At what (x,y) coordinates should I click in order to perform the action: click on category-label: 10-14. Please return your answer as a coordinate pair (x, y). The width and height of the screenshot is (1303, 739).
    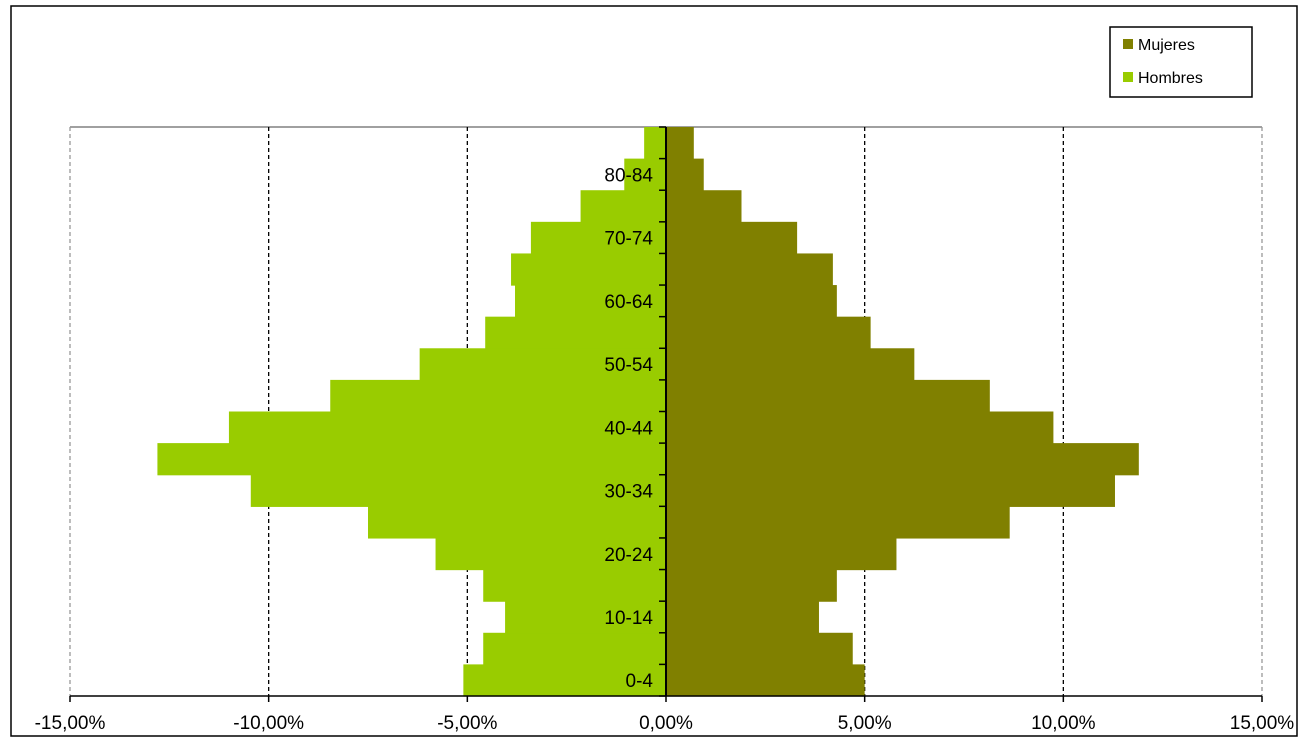
    Looking at the image, I should click on (628, 618).